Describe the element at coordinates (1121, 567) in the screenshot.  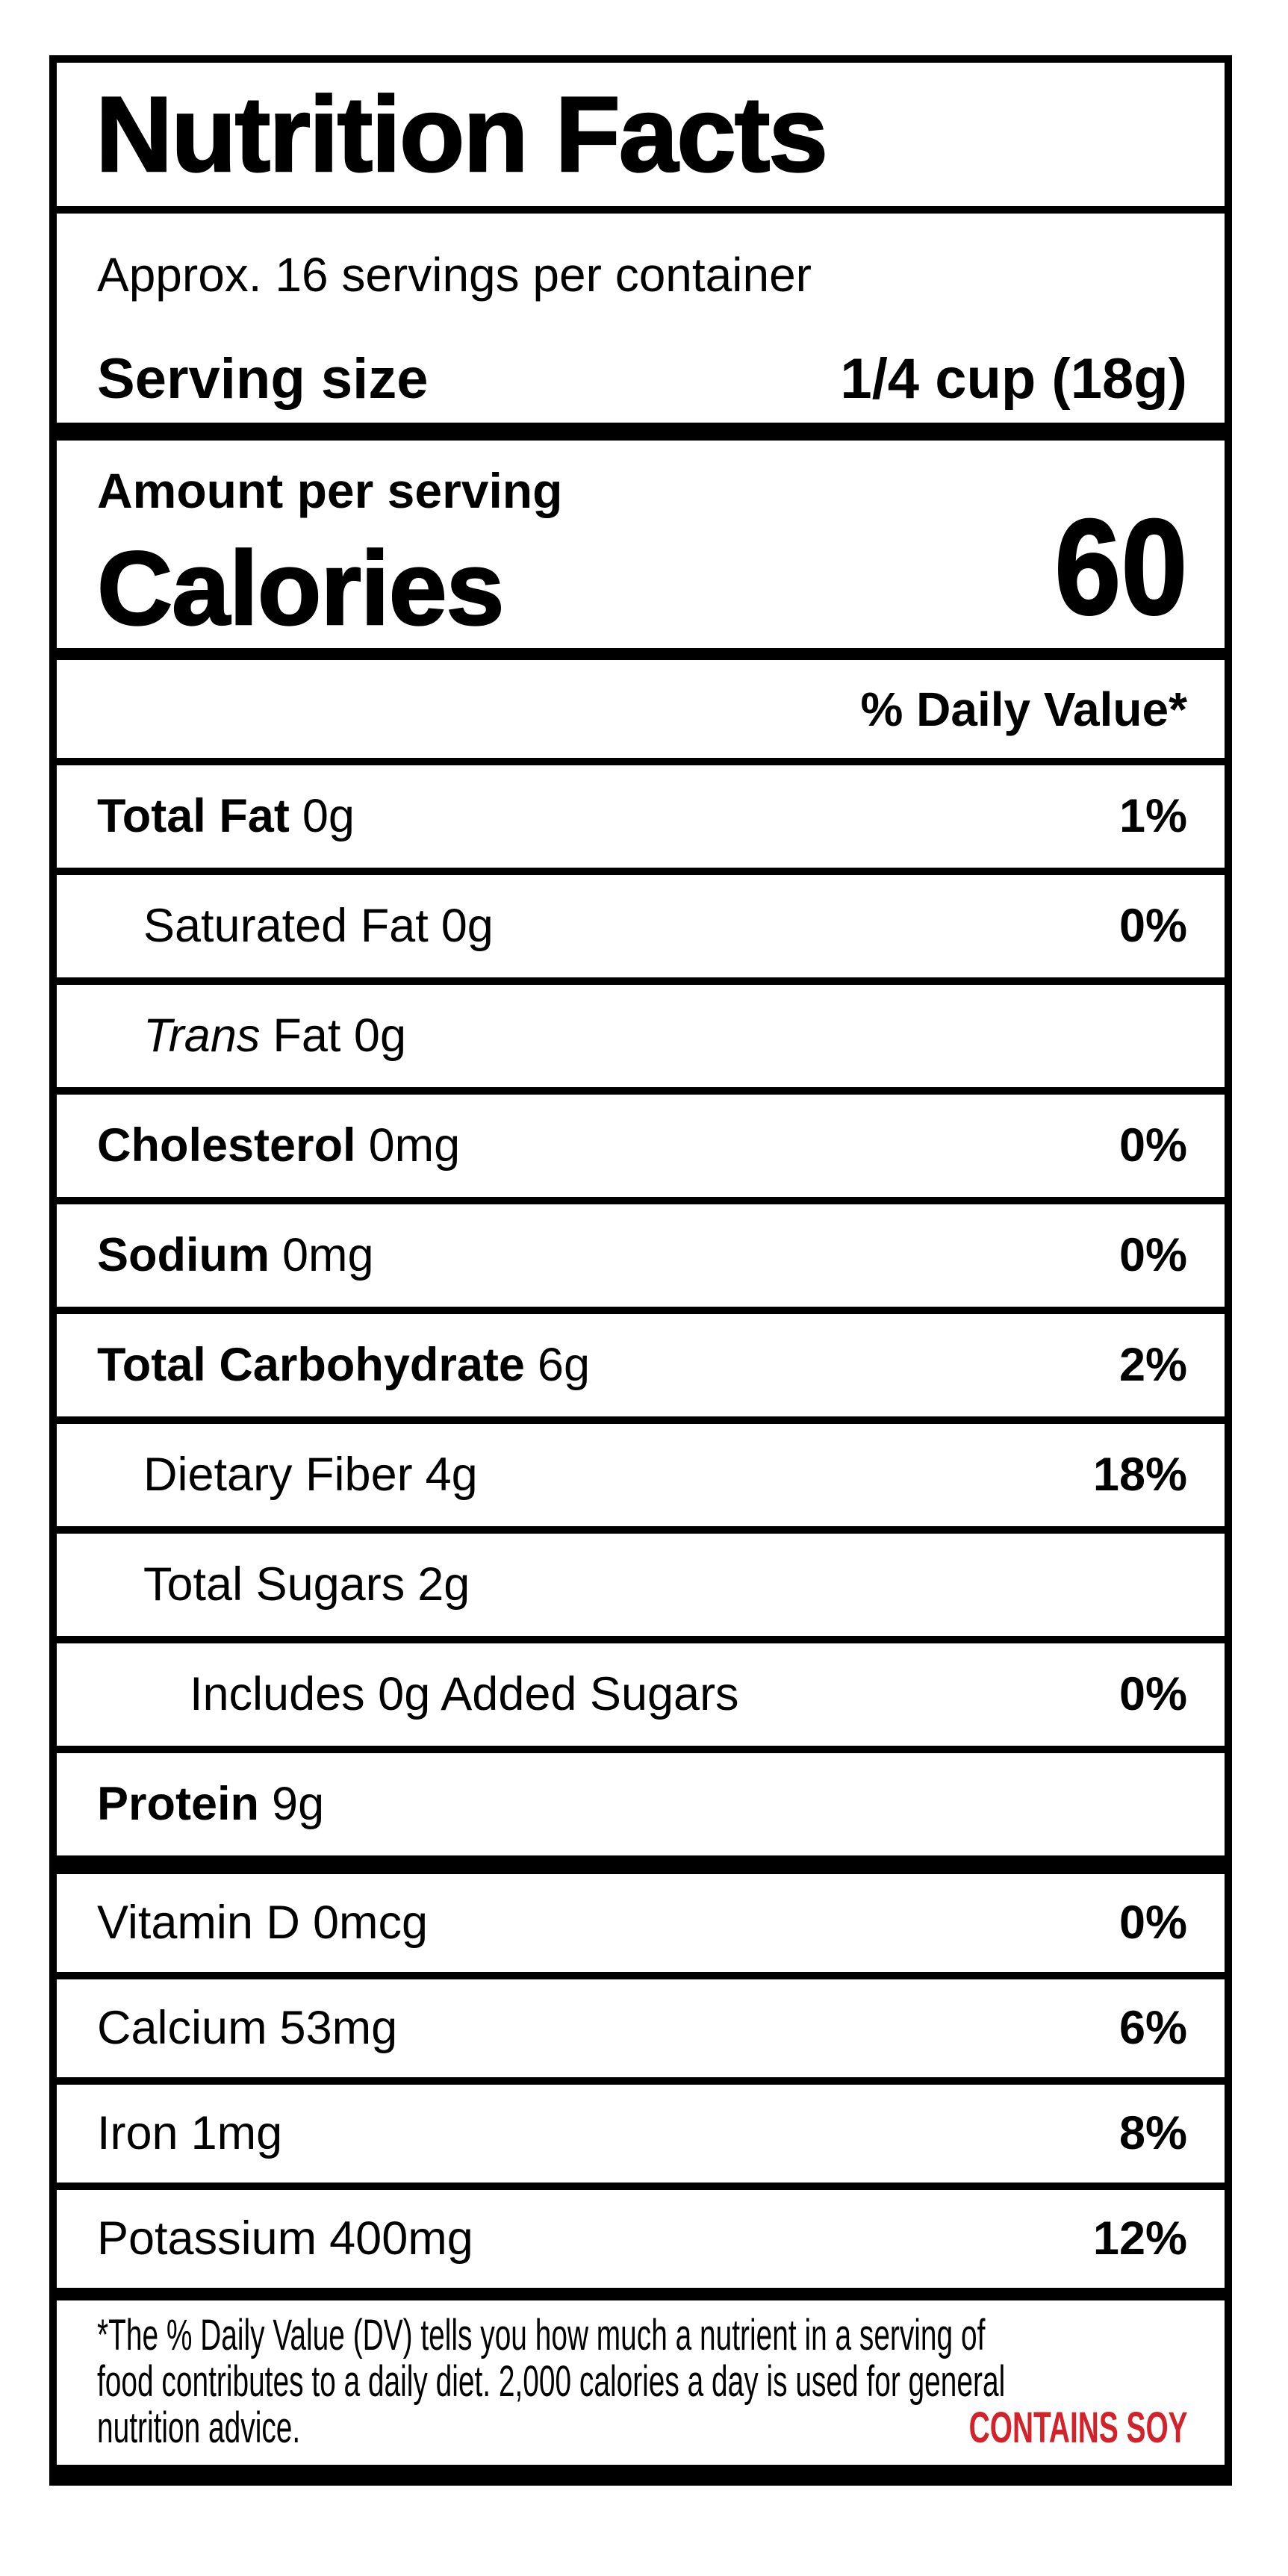
I see `calories-value: 60` at that location.